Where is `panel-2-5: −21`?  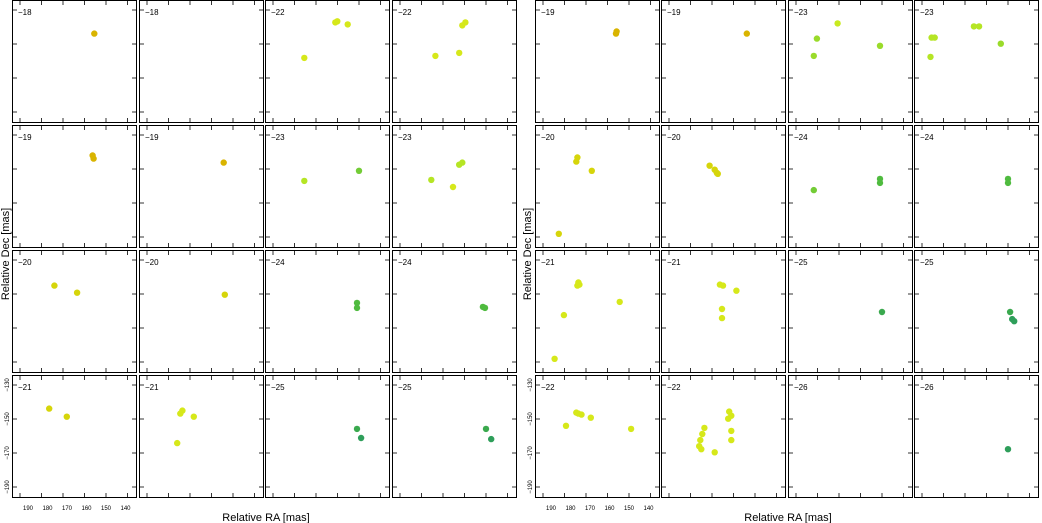
panel-2-5: −21 is located at coordinates (724, 312).